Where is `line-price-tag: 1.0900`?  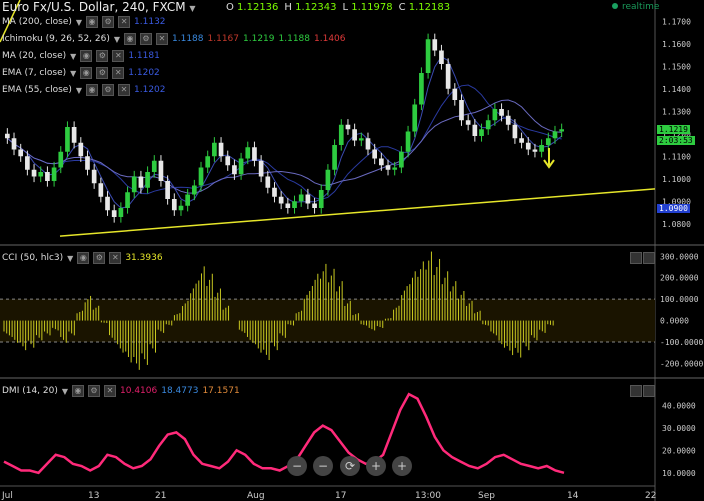
line-price-tag: 1.0900 is located at coordinates (673, 208).